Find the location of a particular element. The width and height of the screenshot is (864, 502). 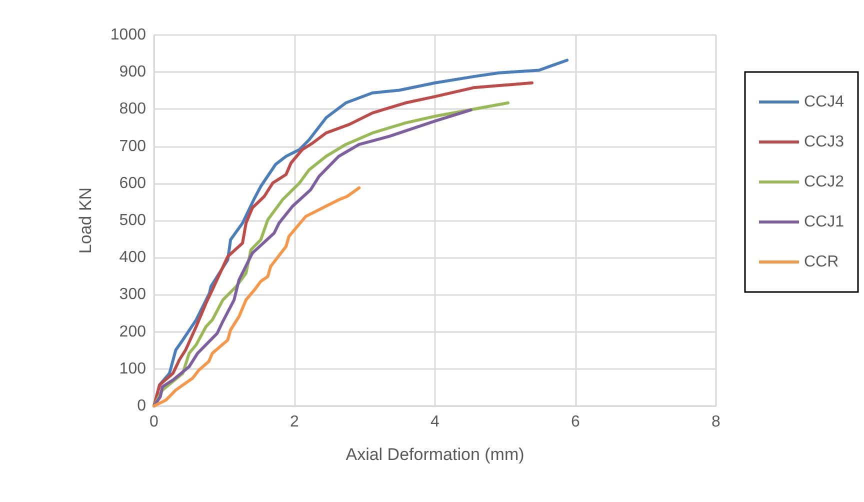

legend-label: CCJ2 is located at coordinates (824, 182).